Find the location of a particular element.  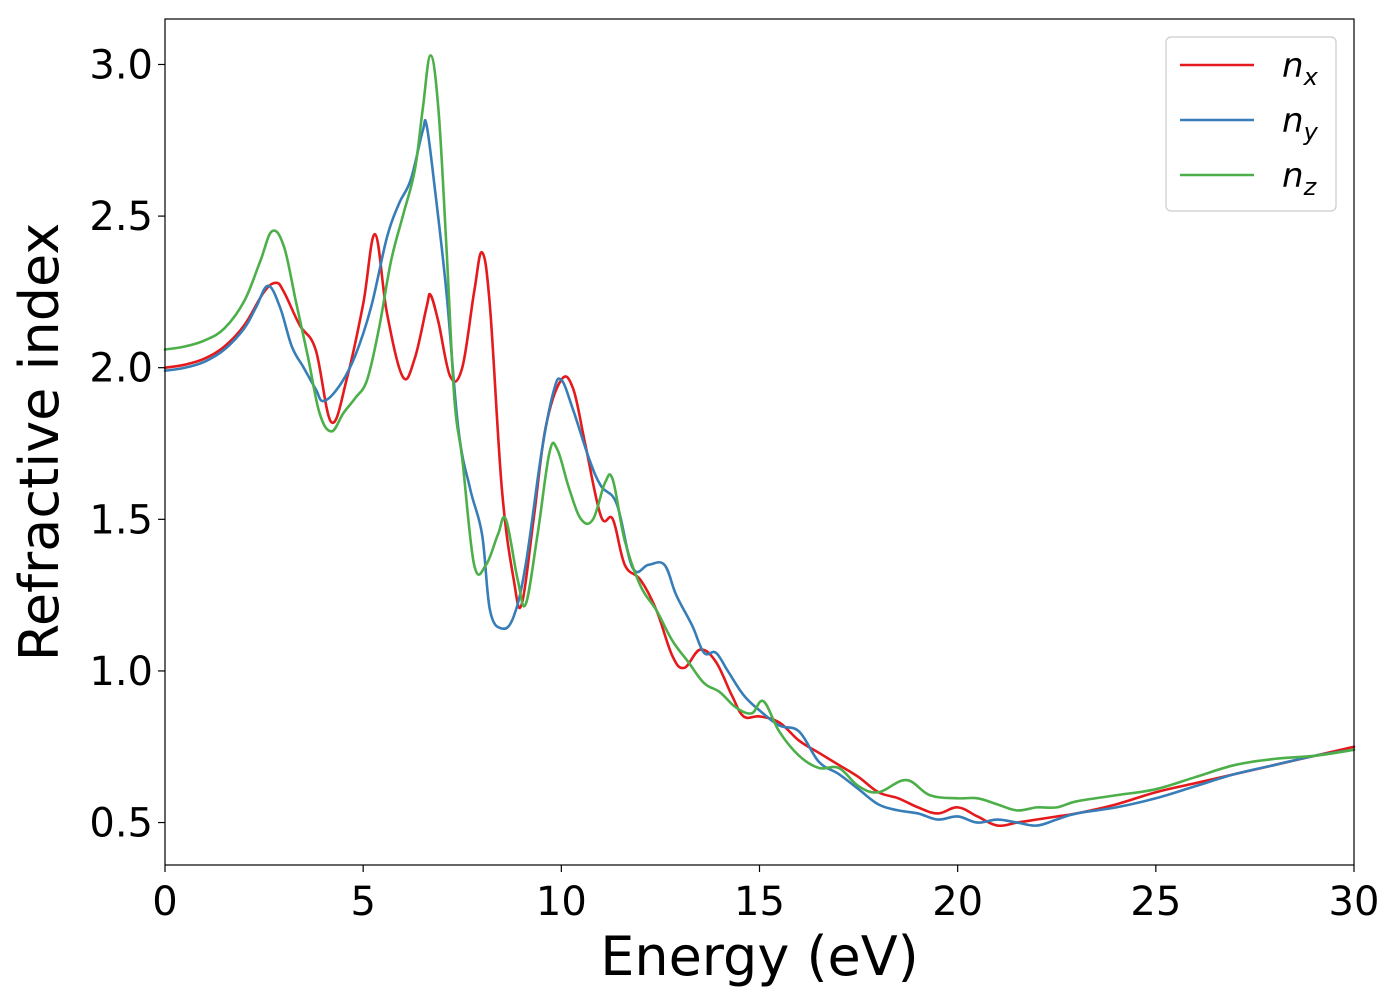

legend-label-z: nz is located at coordinates (1300, 178).